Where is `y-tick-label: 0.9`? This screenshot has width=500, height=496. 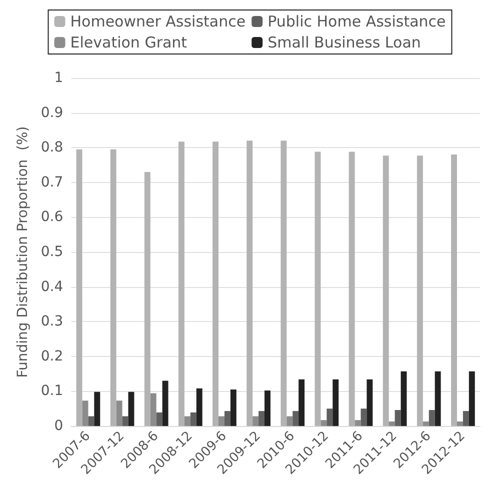
y-tick-label: 0.9 is located at coordinates (52, 112).